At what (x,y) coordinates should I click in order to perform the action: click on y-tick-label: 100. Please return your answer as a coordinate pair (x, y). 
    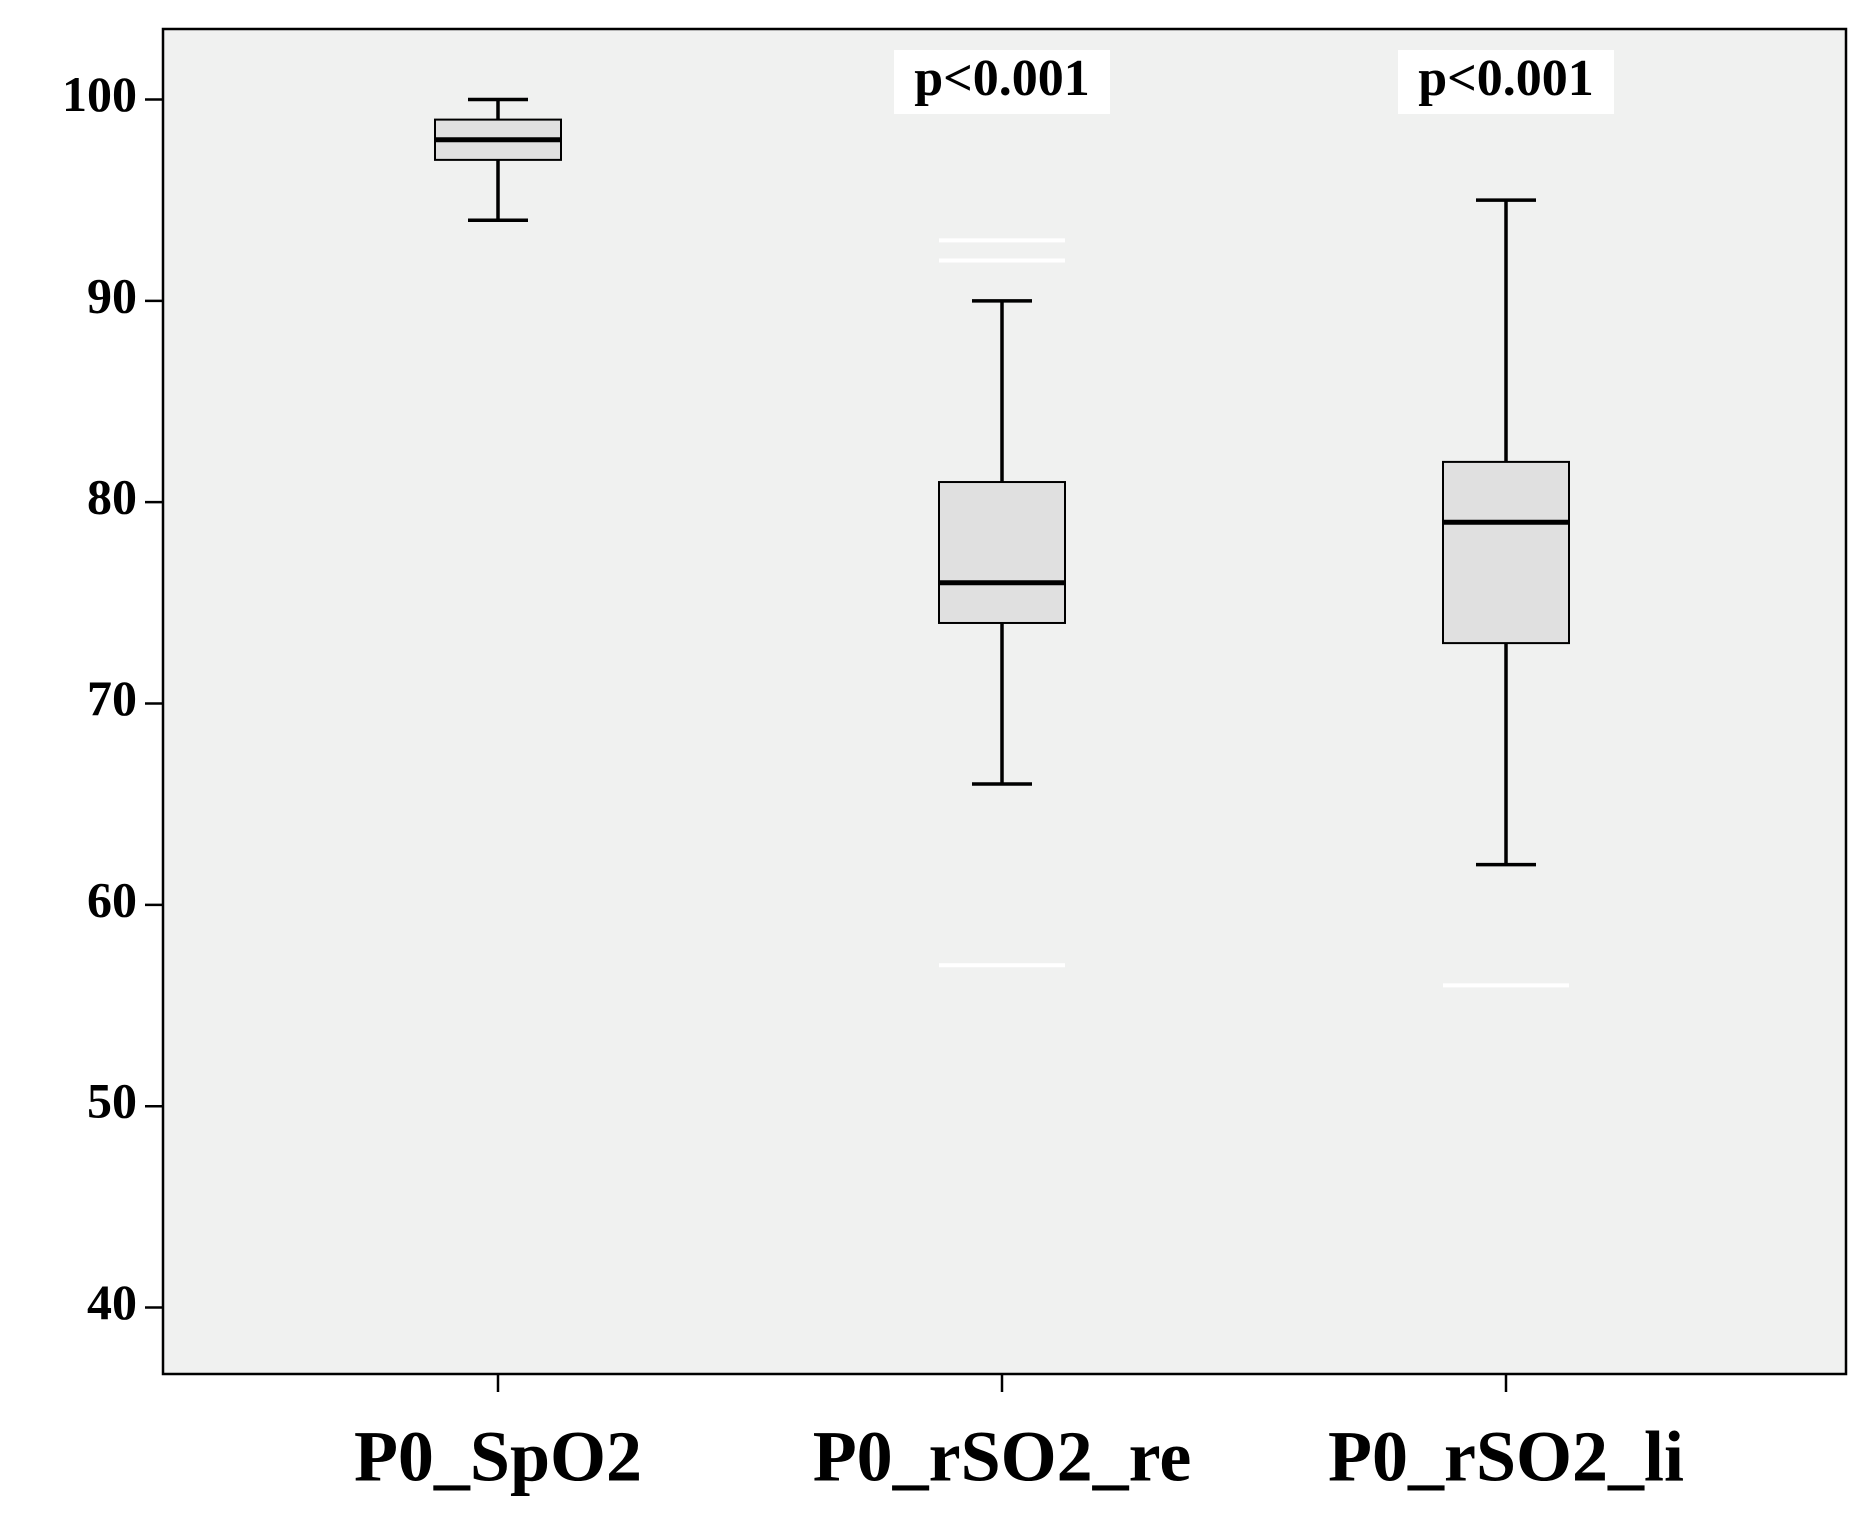
    Looking at the image, I should click on (99, 94).